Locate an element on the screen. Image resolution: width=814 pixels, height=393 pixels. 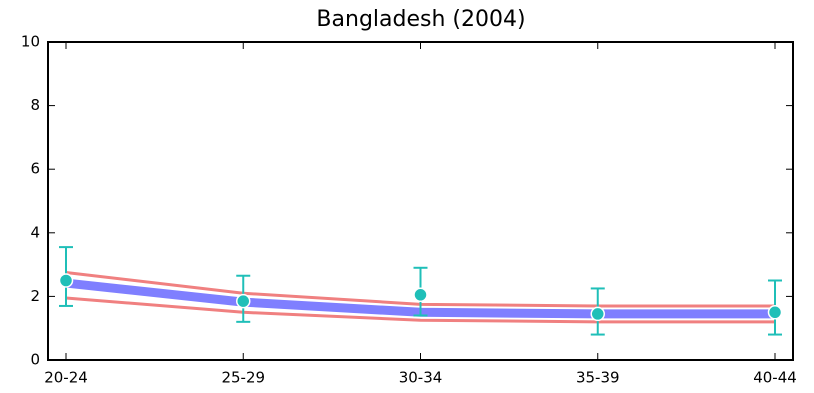
y-tick-label: 0 is located at coordinates (35, 360).